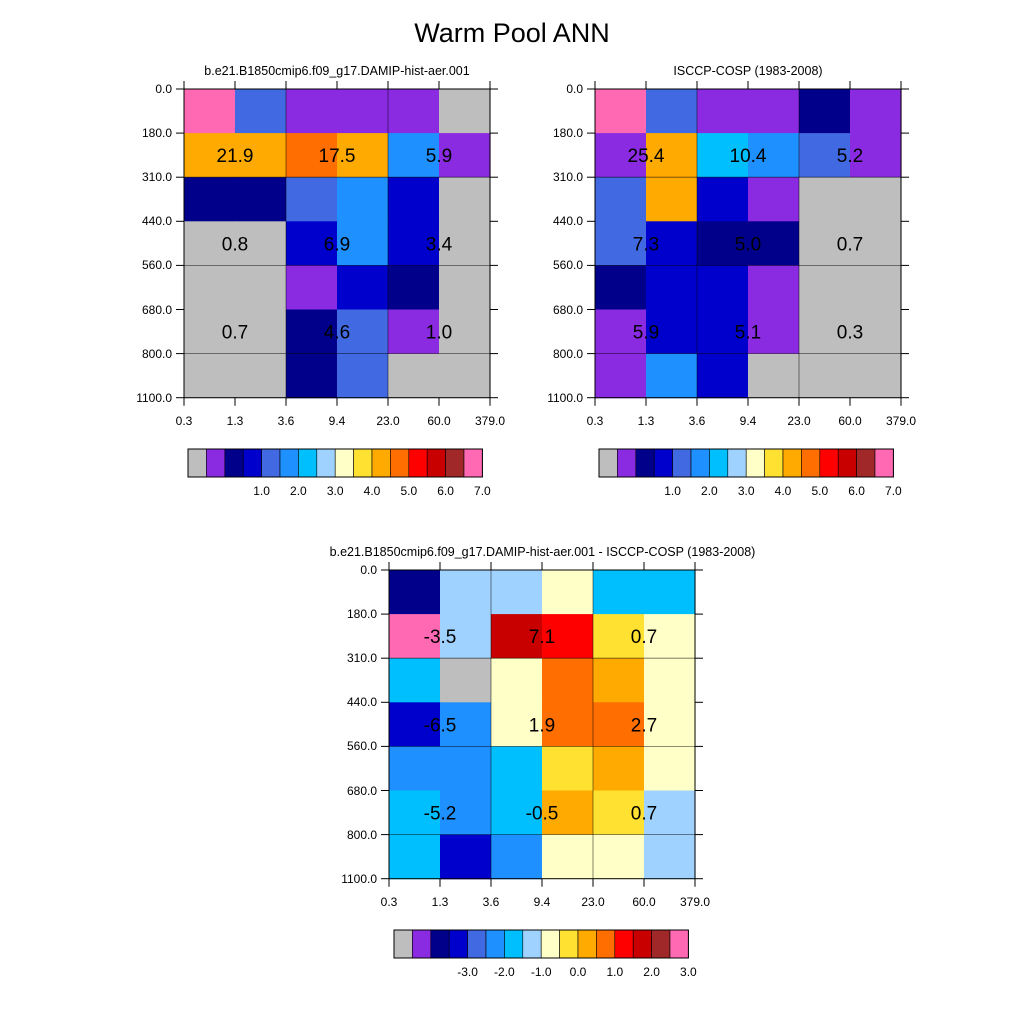 This screenshot has height=1024, width=1024. I want to click on colorbar-label: -1.0, so click(541, 972).